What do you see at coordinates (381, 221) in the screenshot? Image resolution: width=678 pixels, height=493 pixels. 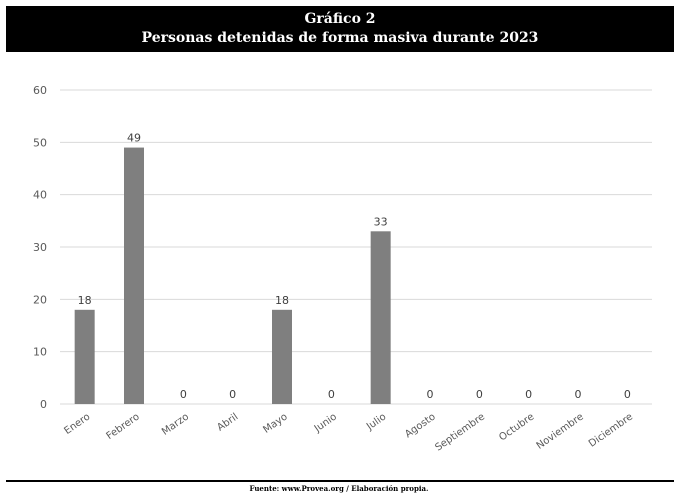 I see `data-label-julio: 33` at bounding box center [381, 221].